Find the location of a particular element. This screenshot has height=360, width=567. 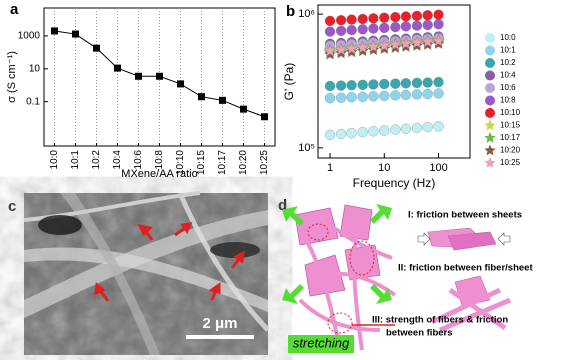

legend-label: 10:2 is located at coordinates (508, 62).